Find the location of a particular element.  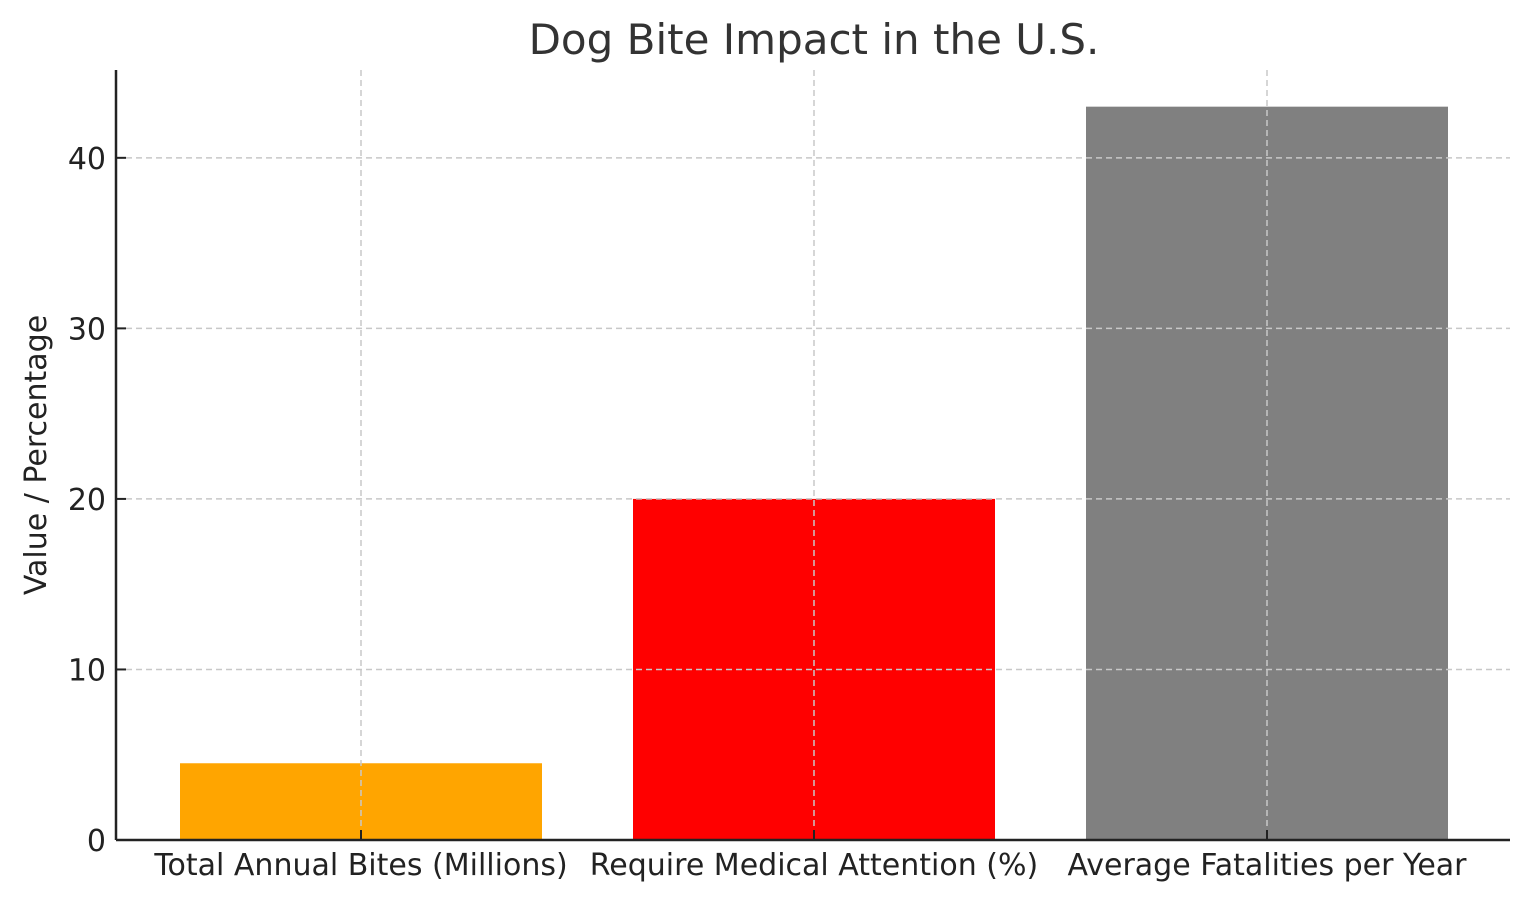

y-tick-label: 10 is located at coordinates (87, 670).